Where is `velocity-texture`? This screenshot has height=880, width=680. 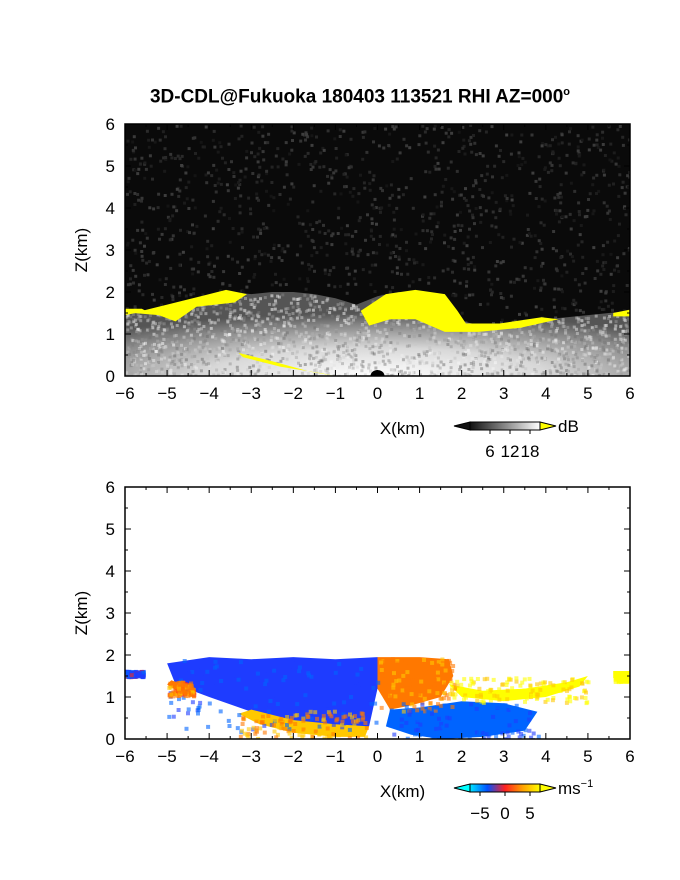 velocity-texture is located at coordinates (377, 698).